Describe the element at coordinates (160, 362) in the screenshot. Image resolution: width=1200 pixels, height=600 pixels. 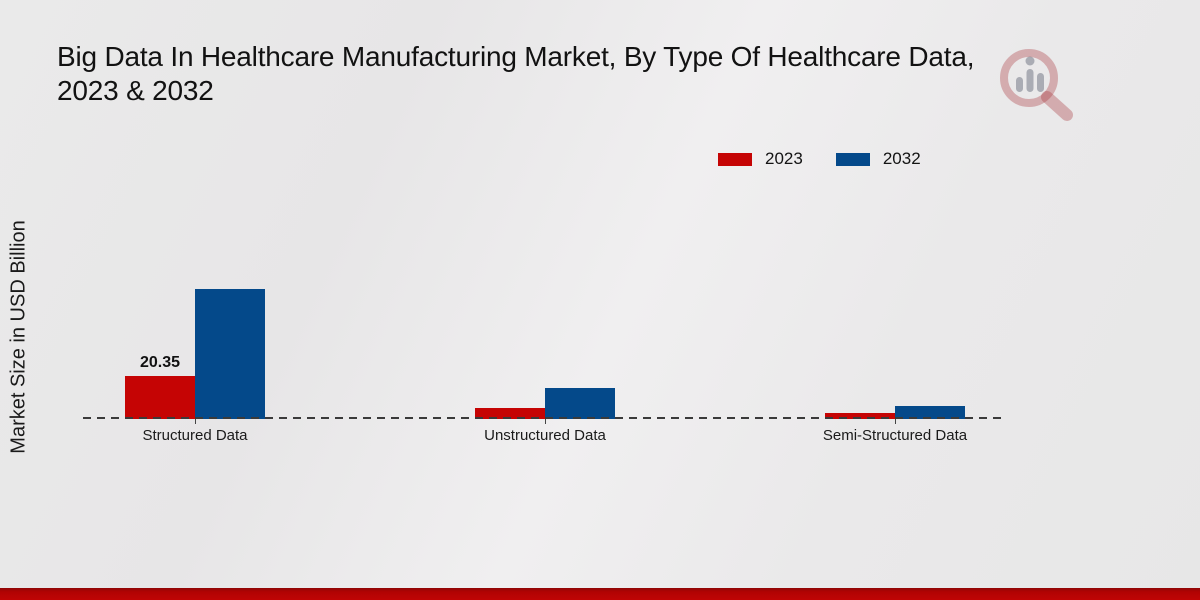
I see `bar-value-label: 20.35` at that location.